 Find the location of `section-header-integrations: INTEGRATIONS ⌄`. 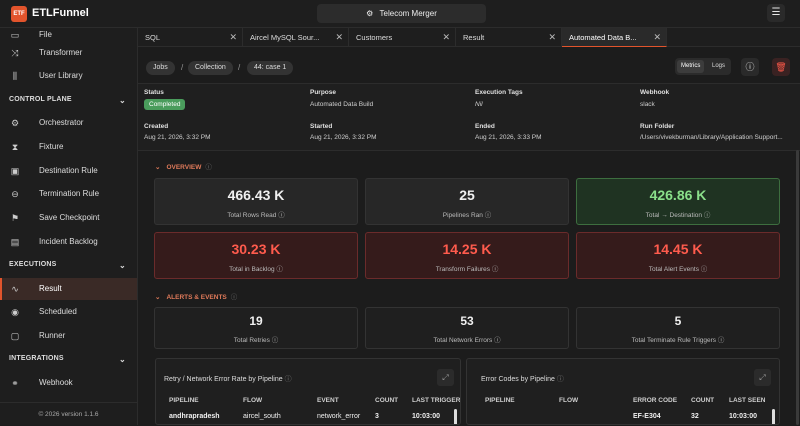

section-header-integrations: INTEGRATIONS ⌄ is located at coordinates (67, 359).